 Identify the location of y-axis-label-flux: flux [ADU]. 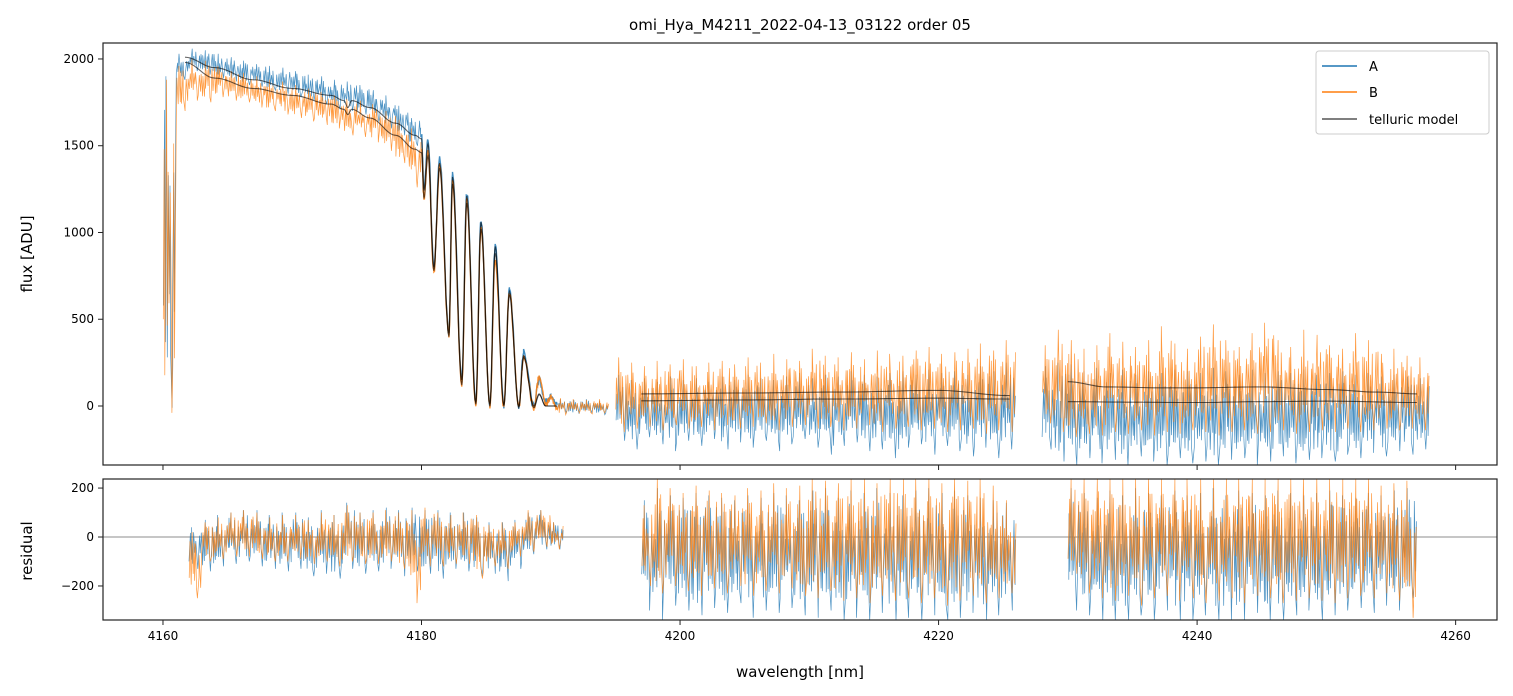
(27, 253).